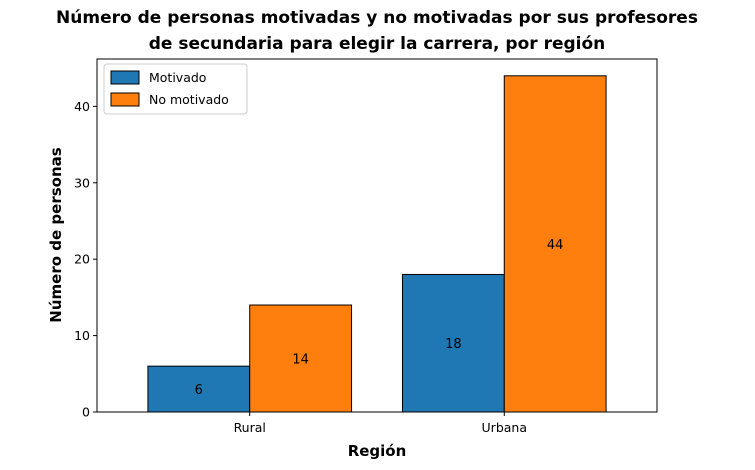 The image size is (755, 470). What do you see at coordinates (250, 427) in the screenshot?
I see `x-tick-label: Rural` at bounding box center [250, 427].